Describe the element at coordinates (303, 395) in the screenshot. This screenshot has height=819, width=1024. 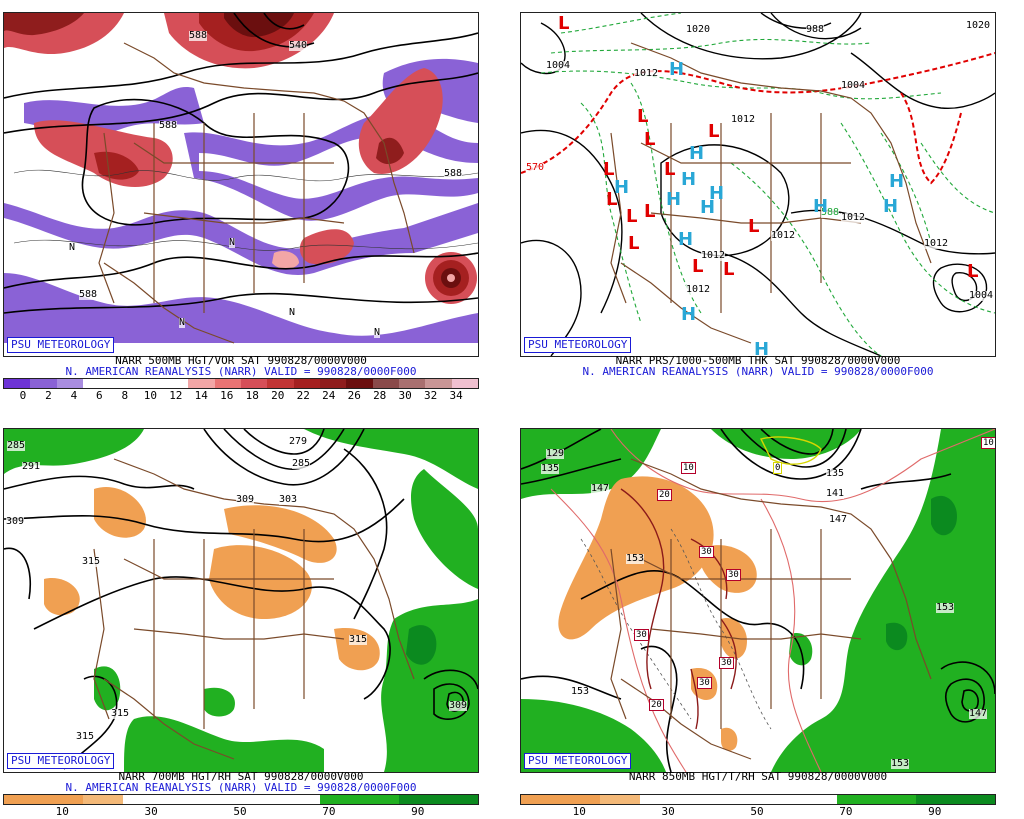
I see `scale-tick-label: 22` at that location.